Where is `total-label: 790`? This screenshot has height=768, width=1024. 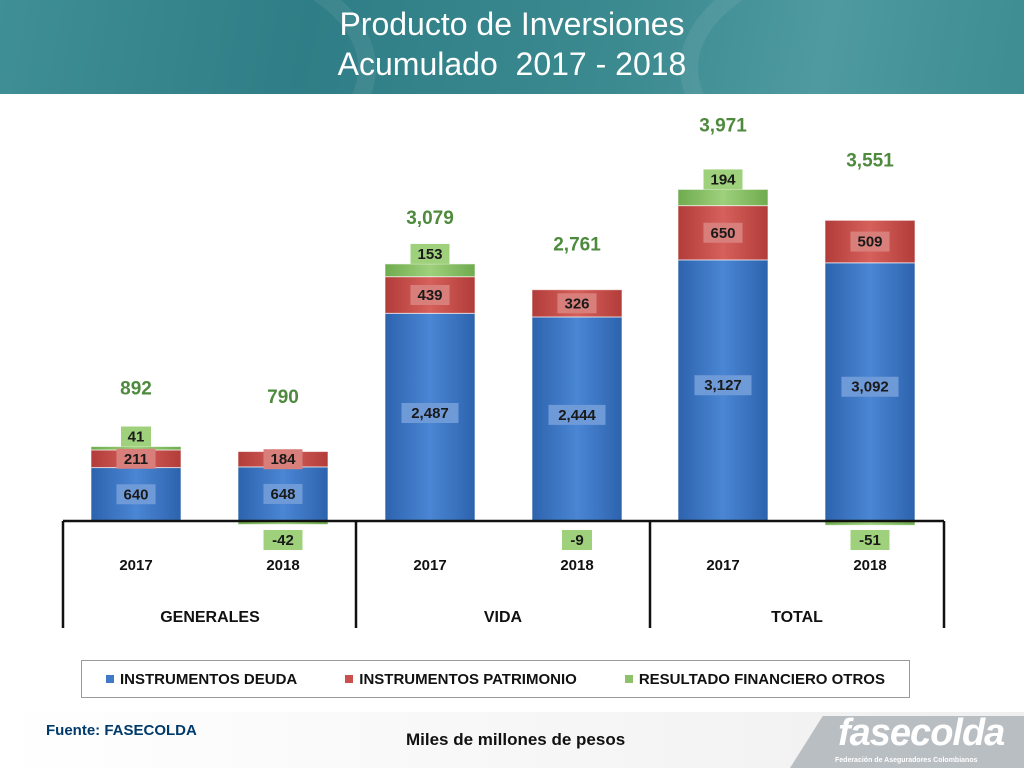 total-label: 790 is located at coordinates (283, 397).